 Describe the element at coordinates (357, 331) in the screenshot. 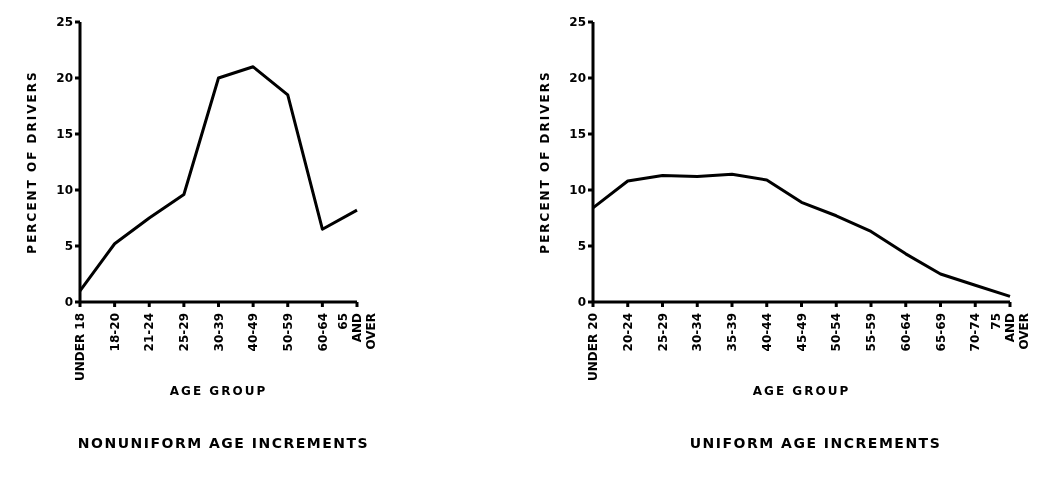

I see `x-tick-label: 65 AND OVER` at that location.